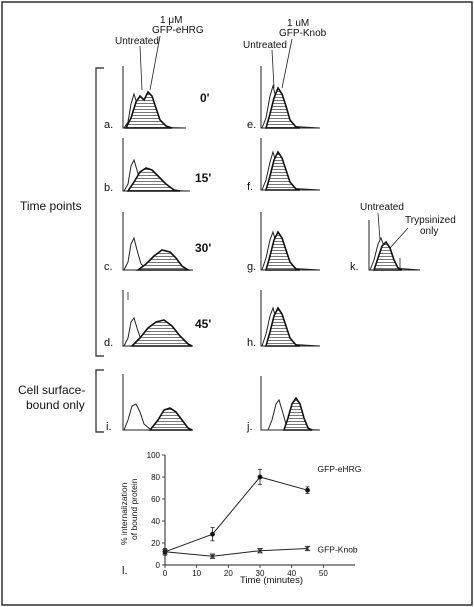 The height and width of the screenshot is (607, 474). What do you see at coordinates (251, 343) in the screenshot?
I see `panel-letter-h: h.` at bounding box center [251, 343].